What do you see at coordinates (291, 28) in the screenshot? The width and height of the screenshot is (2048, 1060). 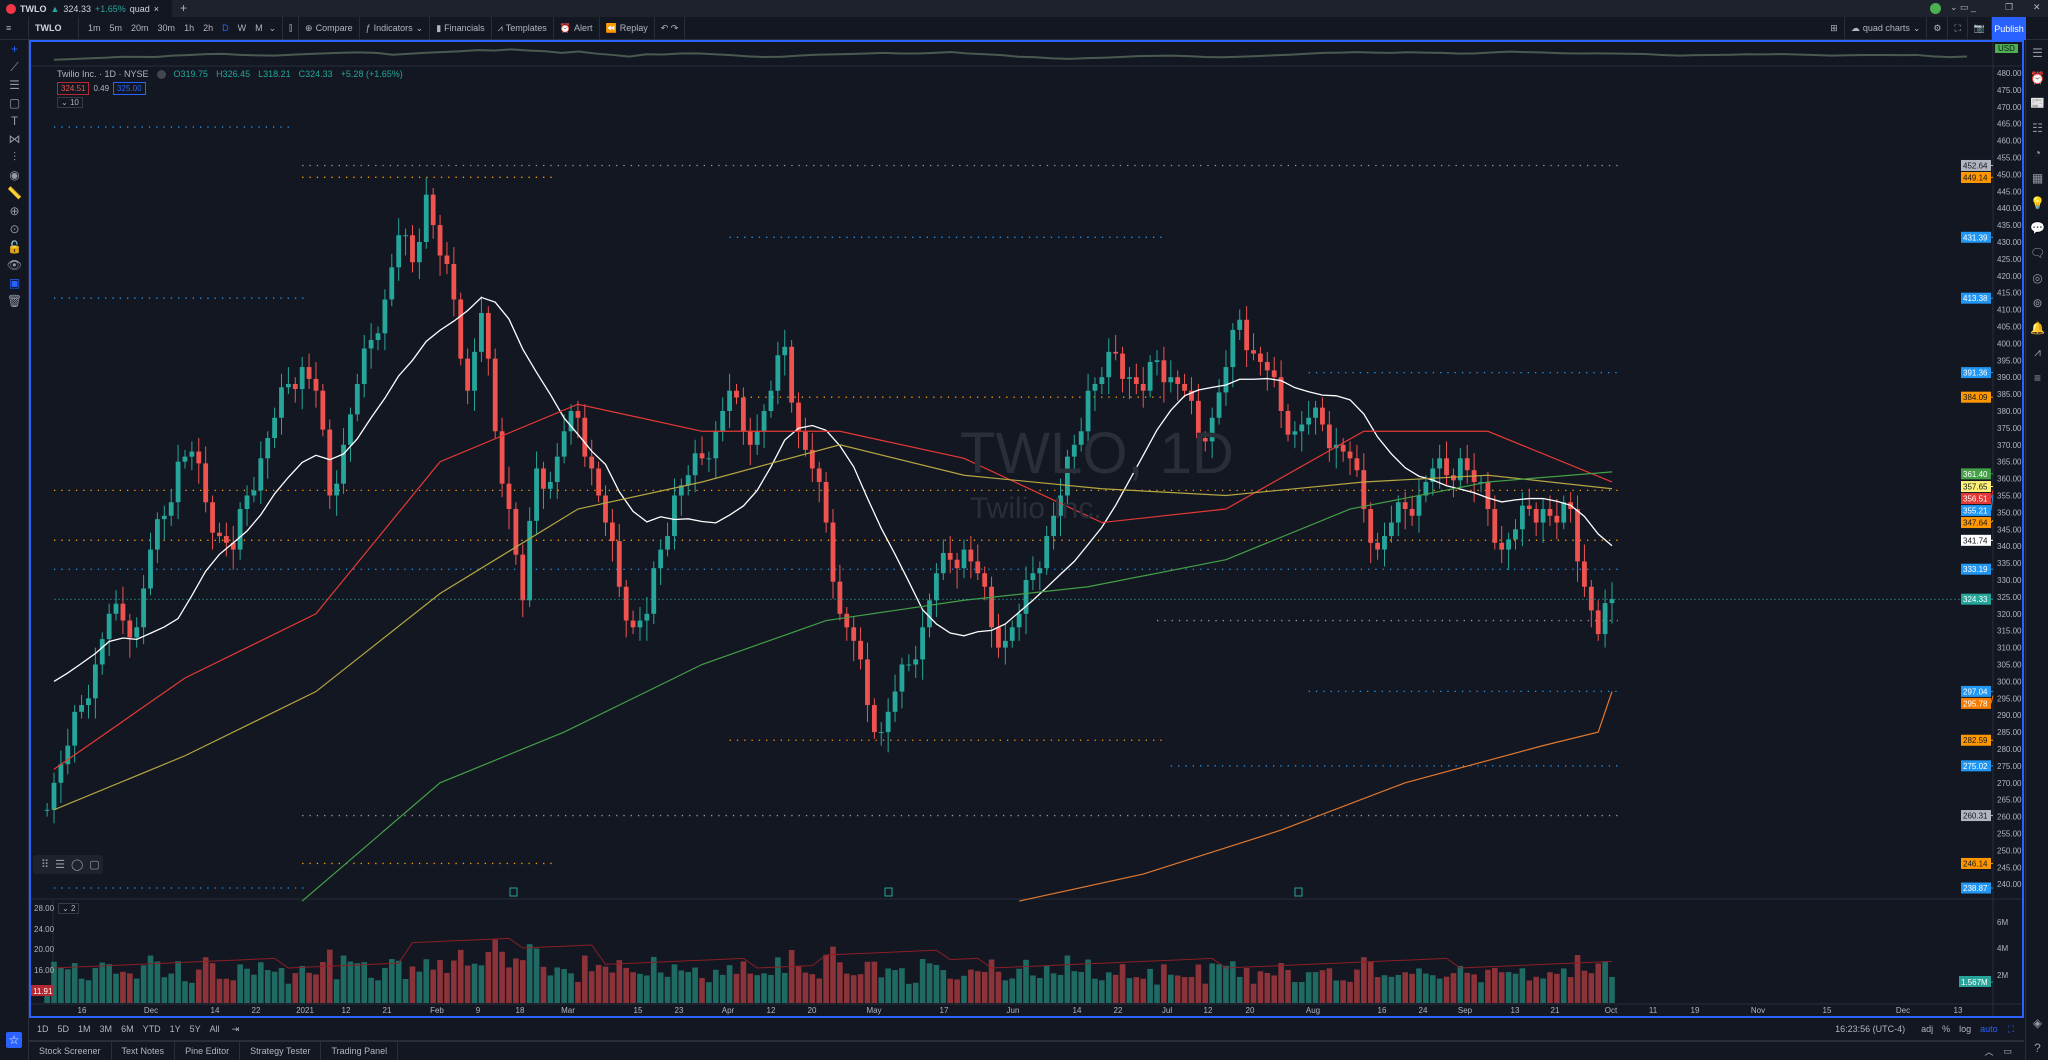 I see `candles-style-icon: ⫿` at bounding box center [291, 28].